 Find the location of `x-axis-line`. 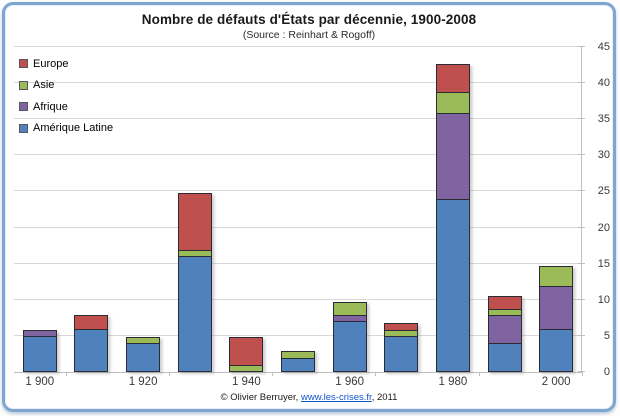

x-axis-line is located at coordinates (298, 372).